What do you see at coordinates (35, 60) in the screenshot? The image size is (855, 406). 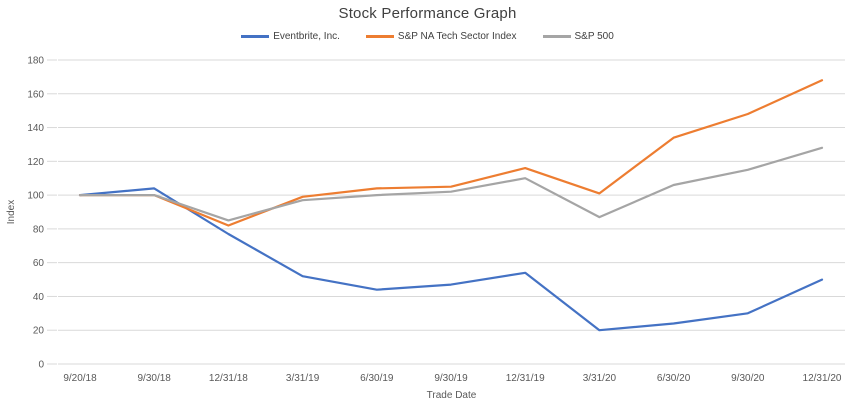 I see `y-tick-label: 180` at bounding box center [35, 60].